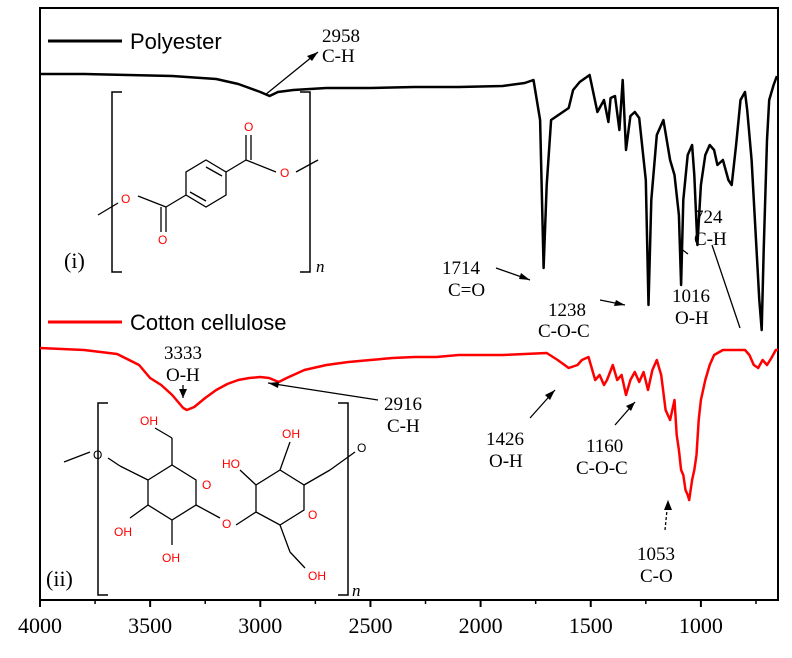 The image size is (792, 658). What do you see at coordinates (564, 331) in the screenshot?
I see `annotation-1238-bond: C-O-C` at bounding box center [564, 331].